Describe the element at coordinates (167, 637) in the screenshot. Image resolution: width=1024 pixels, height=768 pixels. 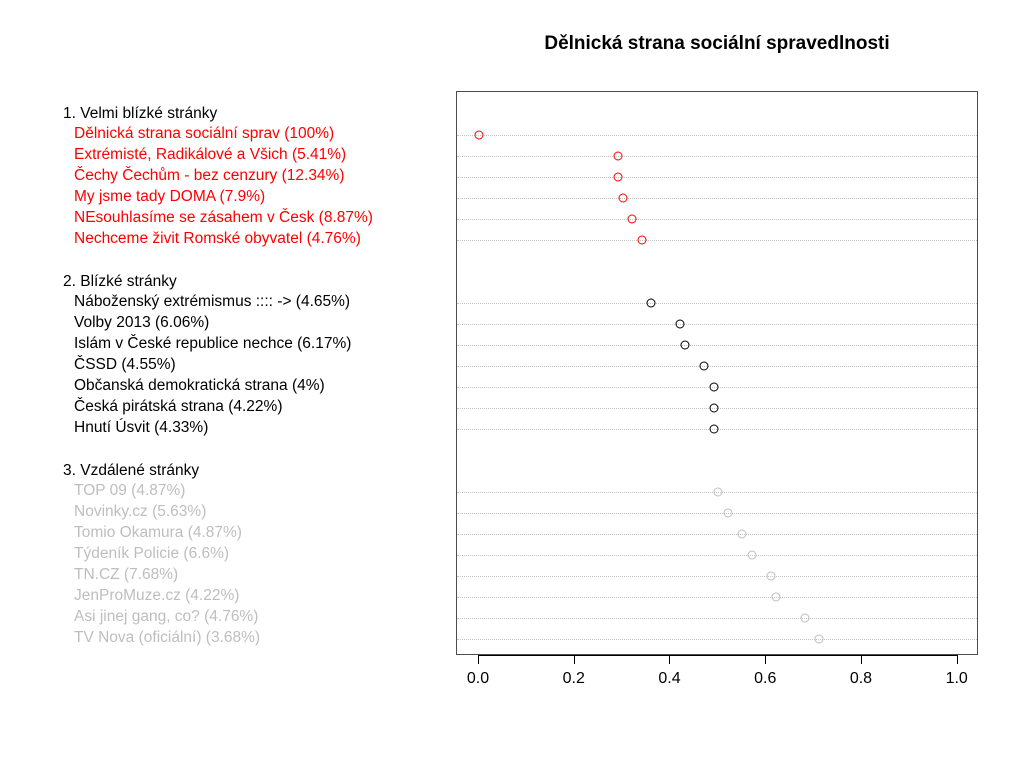
I see `legend-item-label: TV Nova (oficiální) (3.68%)` at that location.